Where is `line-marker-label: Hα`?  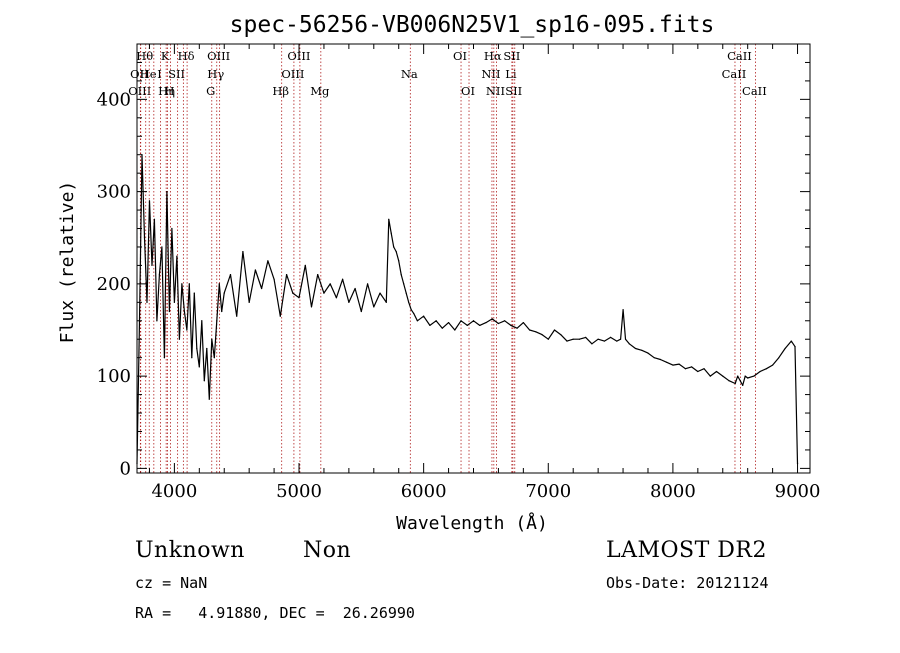 line-marker-label: Hα is located at coordinates (493, 56).